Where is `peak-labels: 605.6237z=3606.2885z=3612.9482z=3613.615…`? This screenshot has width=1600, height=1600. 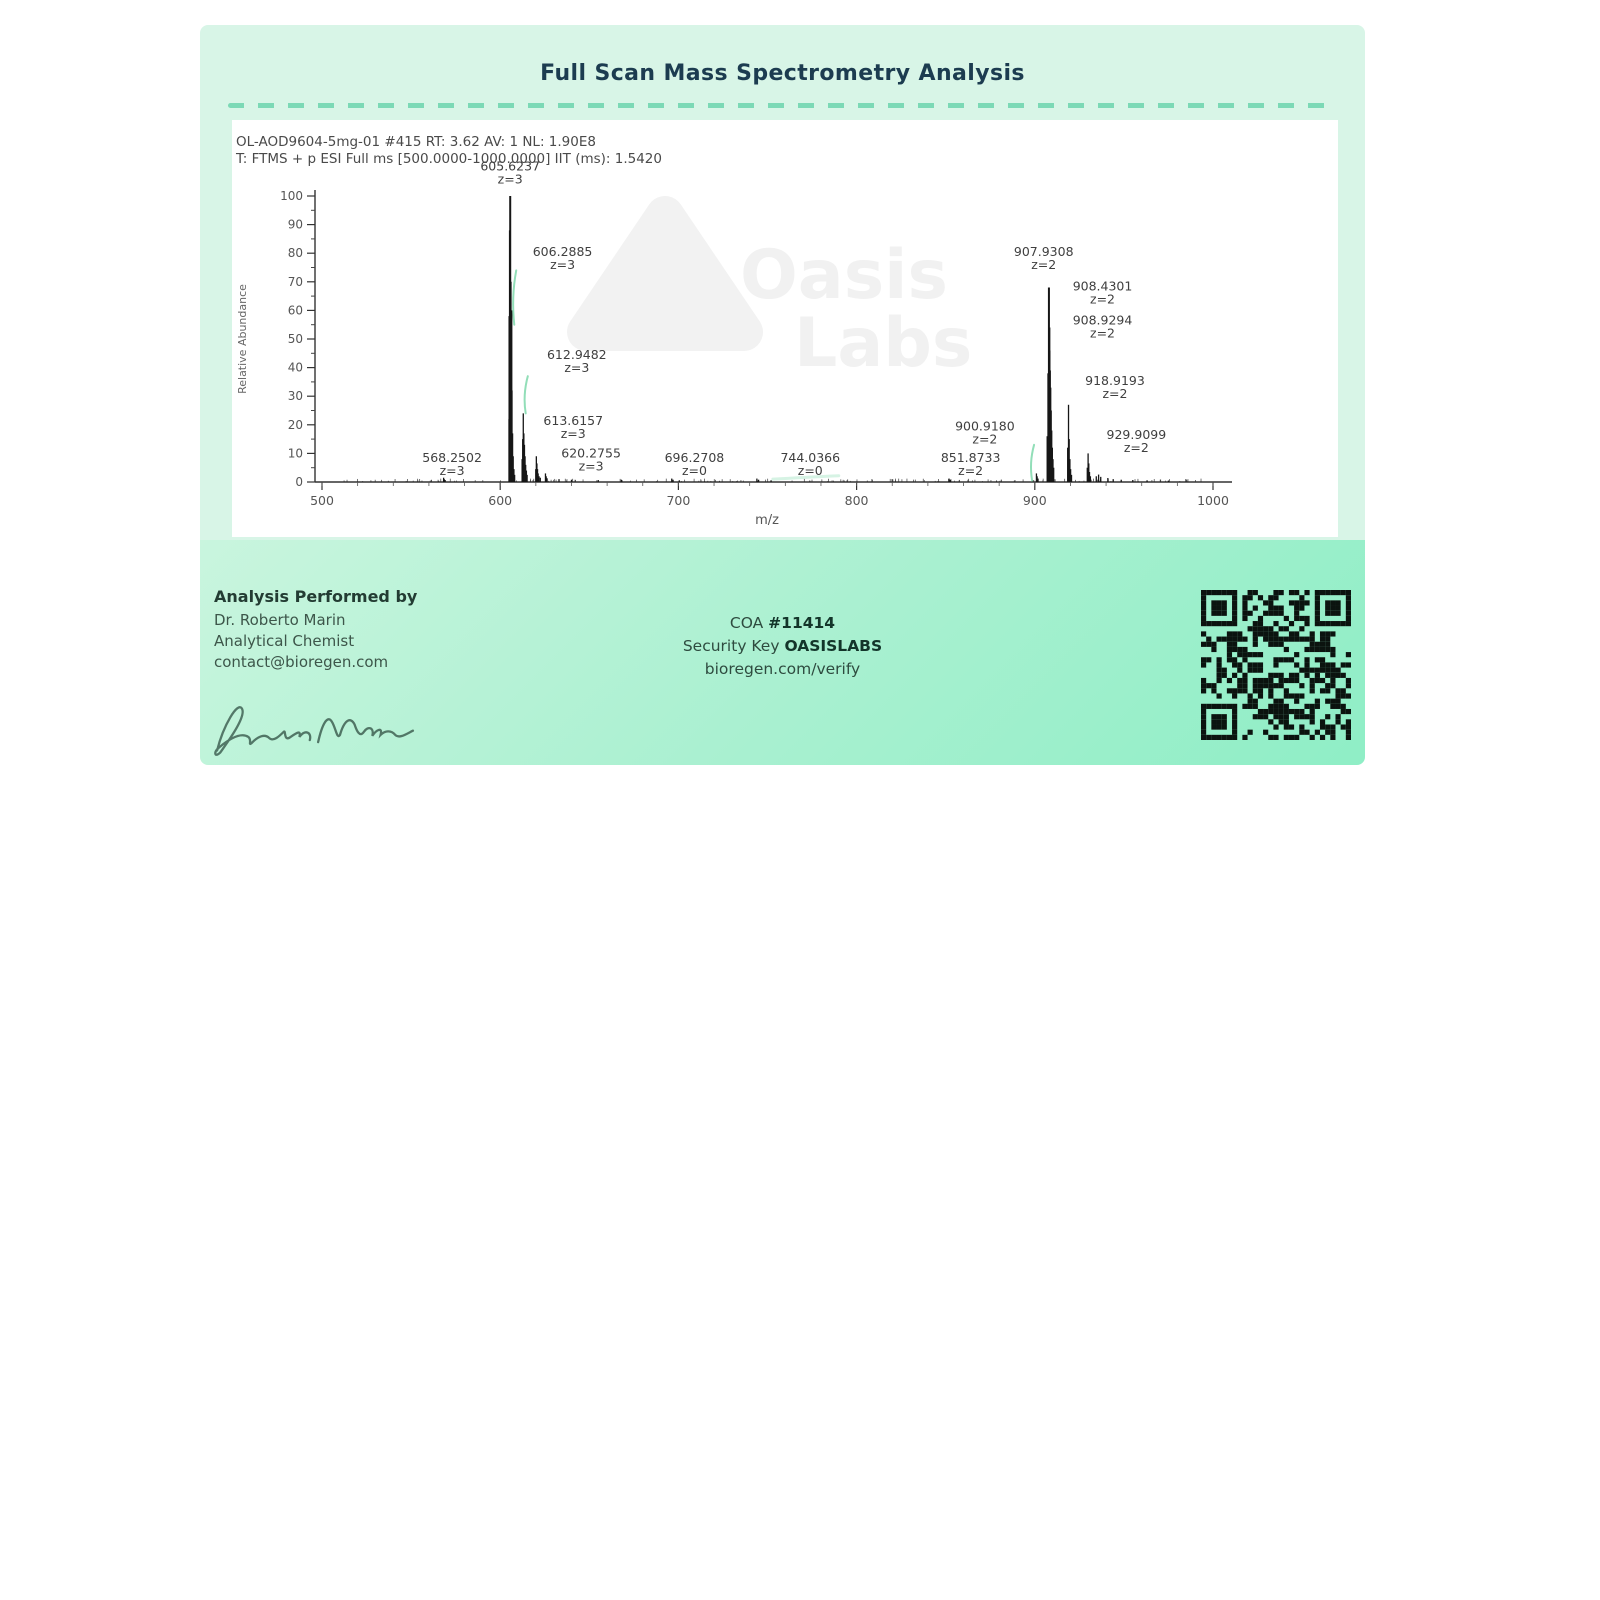
peak-labels: 605.6237z=3606.2885z=3612.9482z=3613.615… is located at coordinates (794, 318).